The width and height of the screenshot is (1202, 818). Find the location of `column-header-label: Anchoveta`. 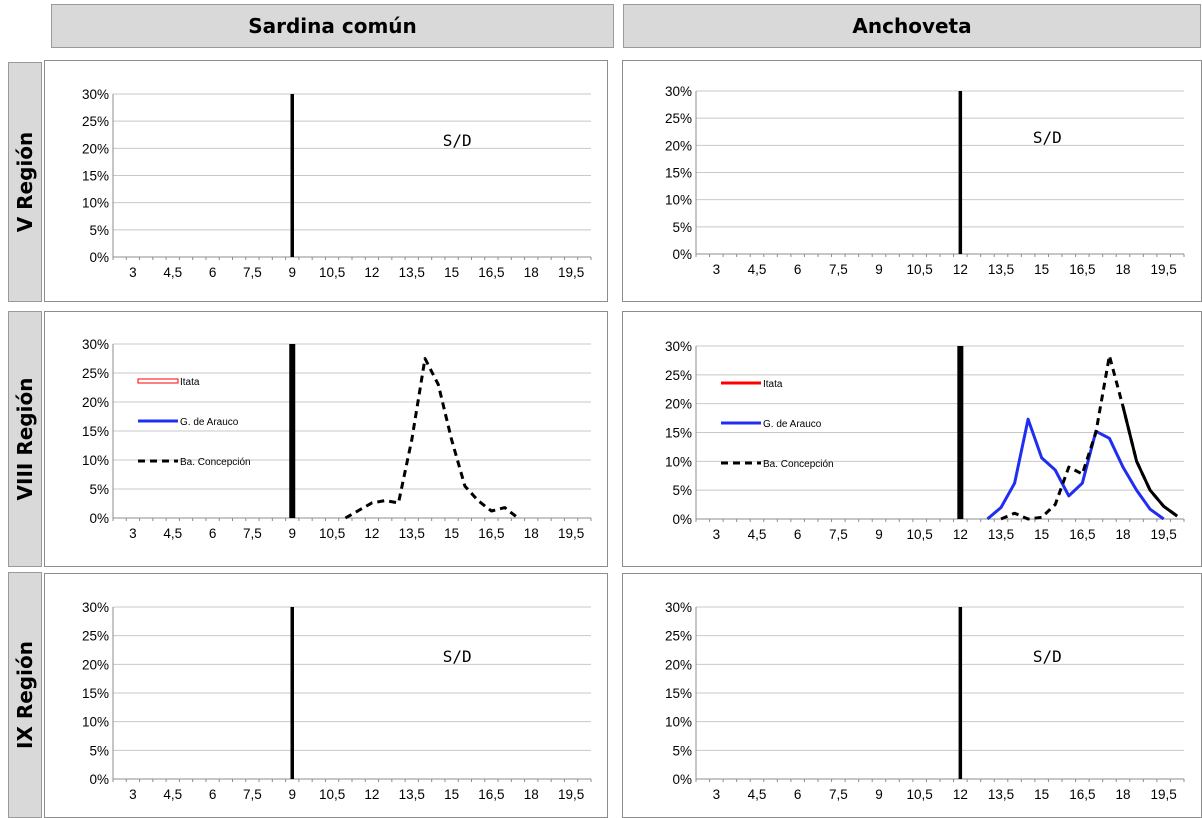

column-header-label: Anchoveta is located at coordinates (912, 26).